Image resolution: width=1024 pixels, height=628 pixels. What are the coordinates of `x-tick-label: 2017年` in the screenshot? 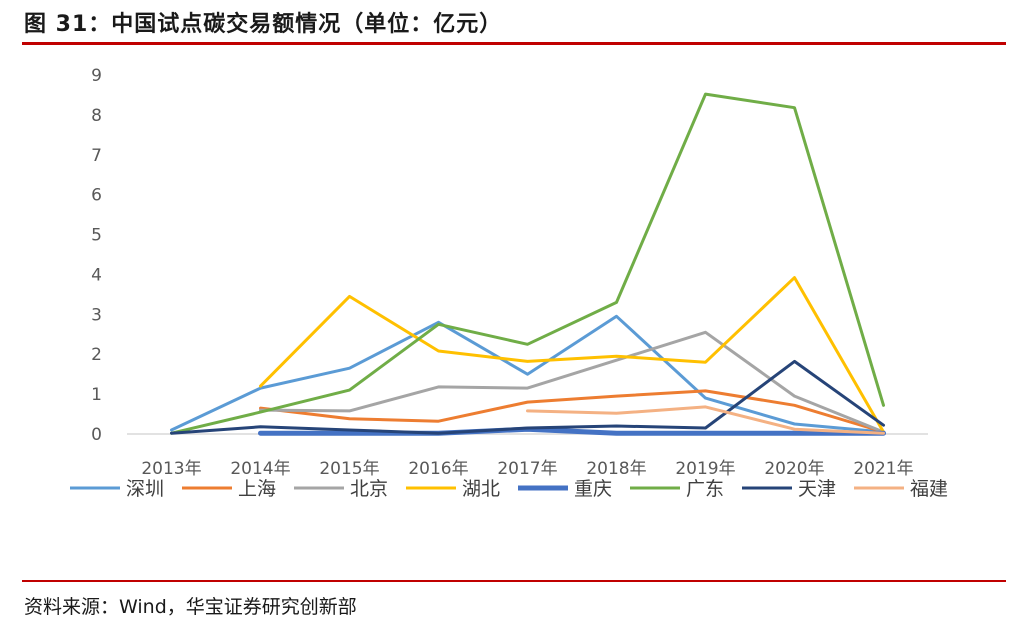 It's located at (527, 469).